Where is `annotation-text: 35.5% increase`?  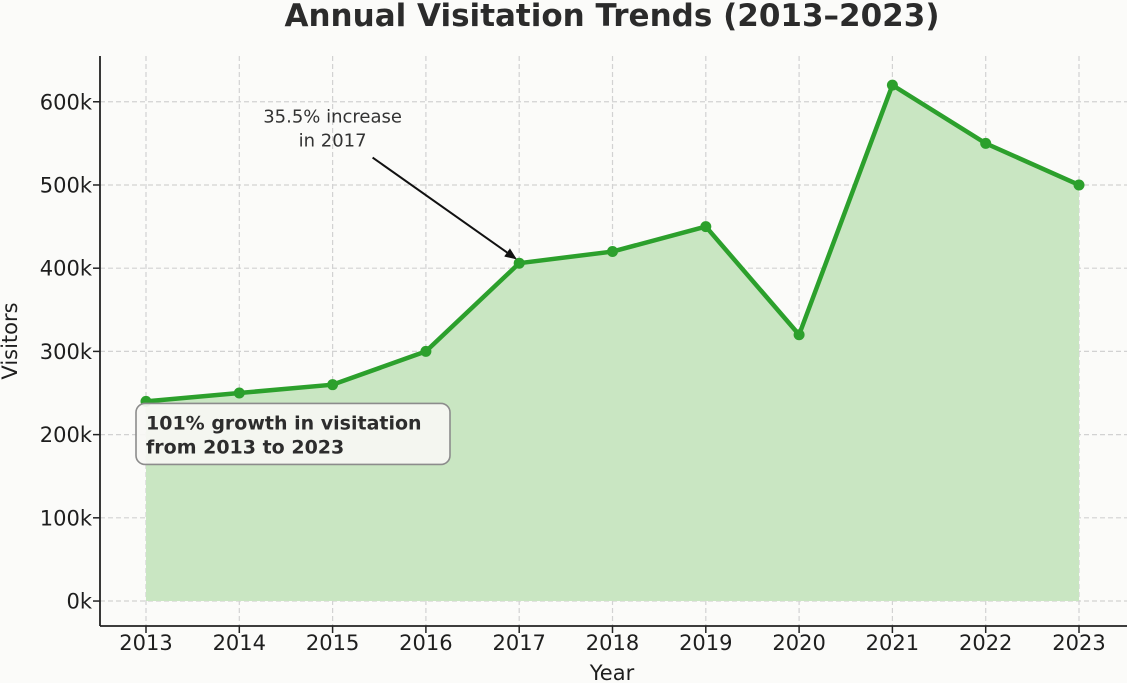
annotation-text: 35.5% increase is located at coordinates (332, 117).